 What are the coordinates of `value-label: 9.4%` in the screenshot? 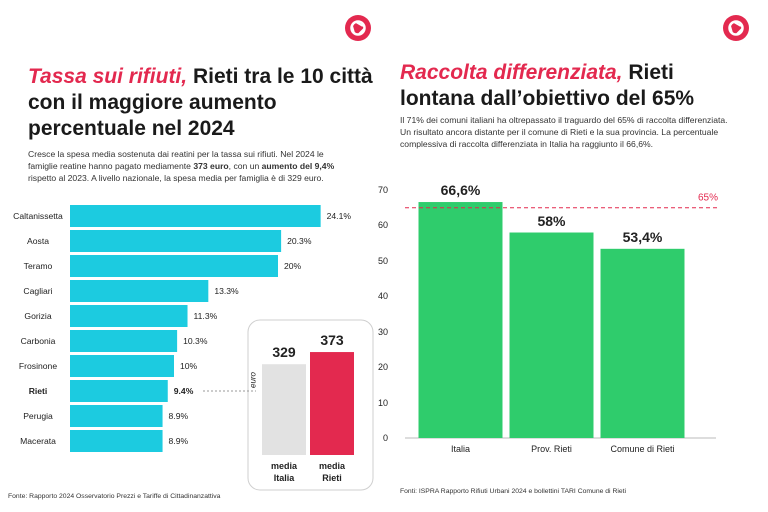 It's located at (183, 391).